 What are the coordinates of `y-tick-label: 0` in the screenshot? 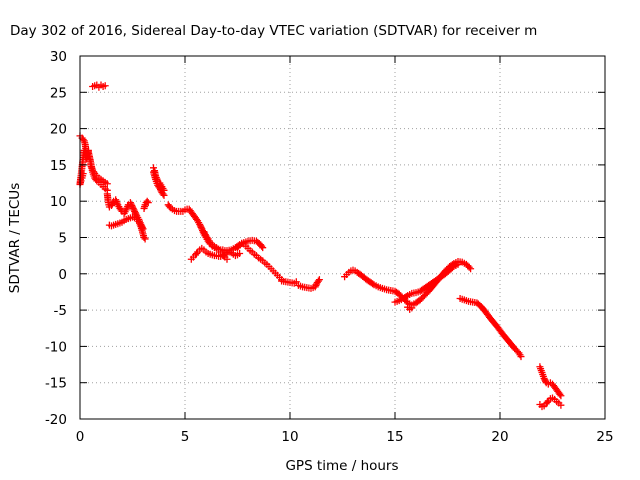 It's located at (62, 275).